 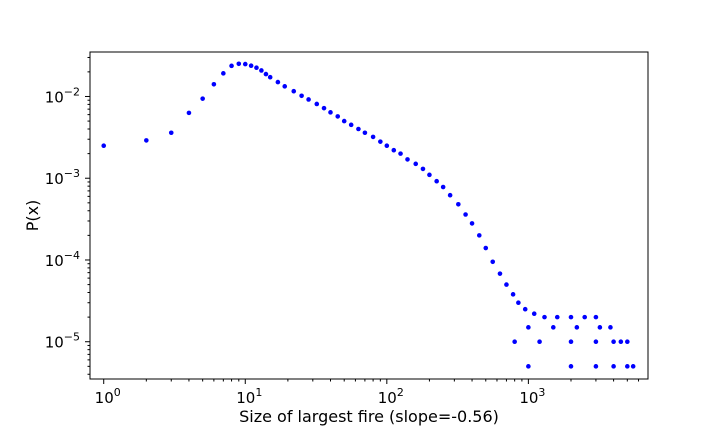 What do you see at coordinates (369, 416) in the screenshot?
I see `x-axis-label: Size of largest fire (slope=-0.56)` at bounding box center [369, 416].